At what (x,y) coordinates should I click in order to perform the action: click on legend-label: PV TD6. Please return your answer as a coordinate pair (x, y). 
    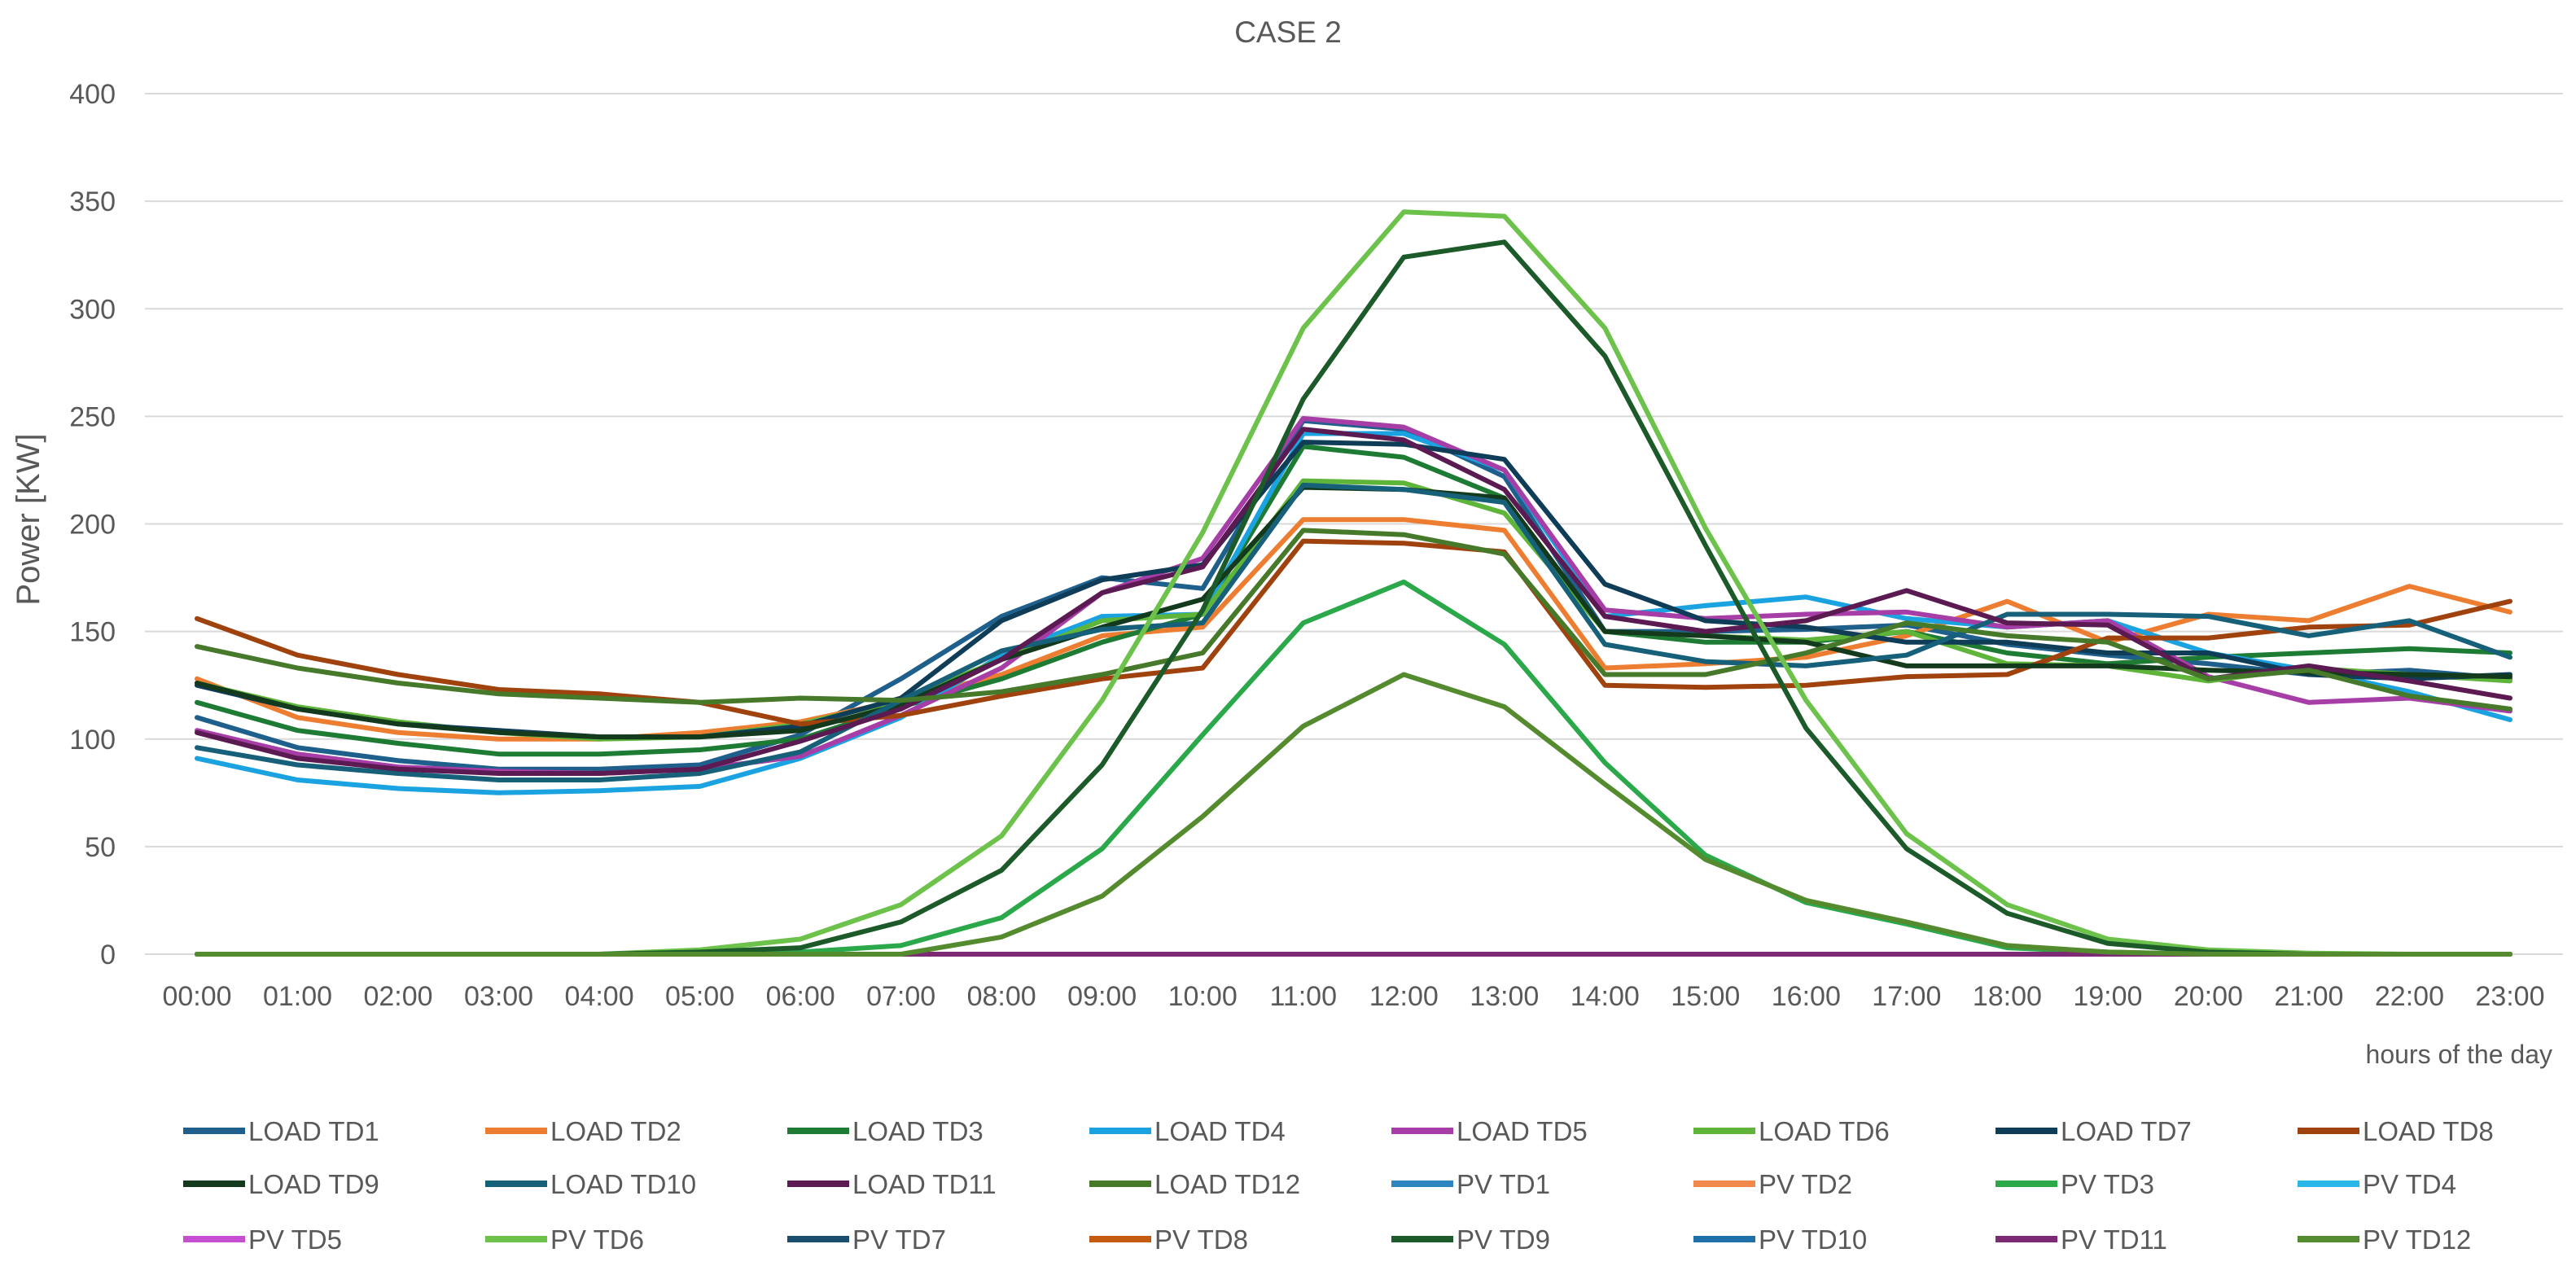
    Looking at the image, I should click on (597, 1239).